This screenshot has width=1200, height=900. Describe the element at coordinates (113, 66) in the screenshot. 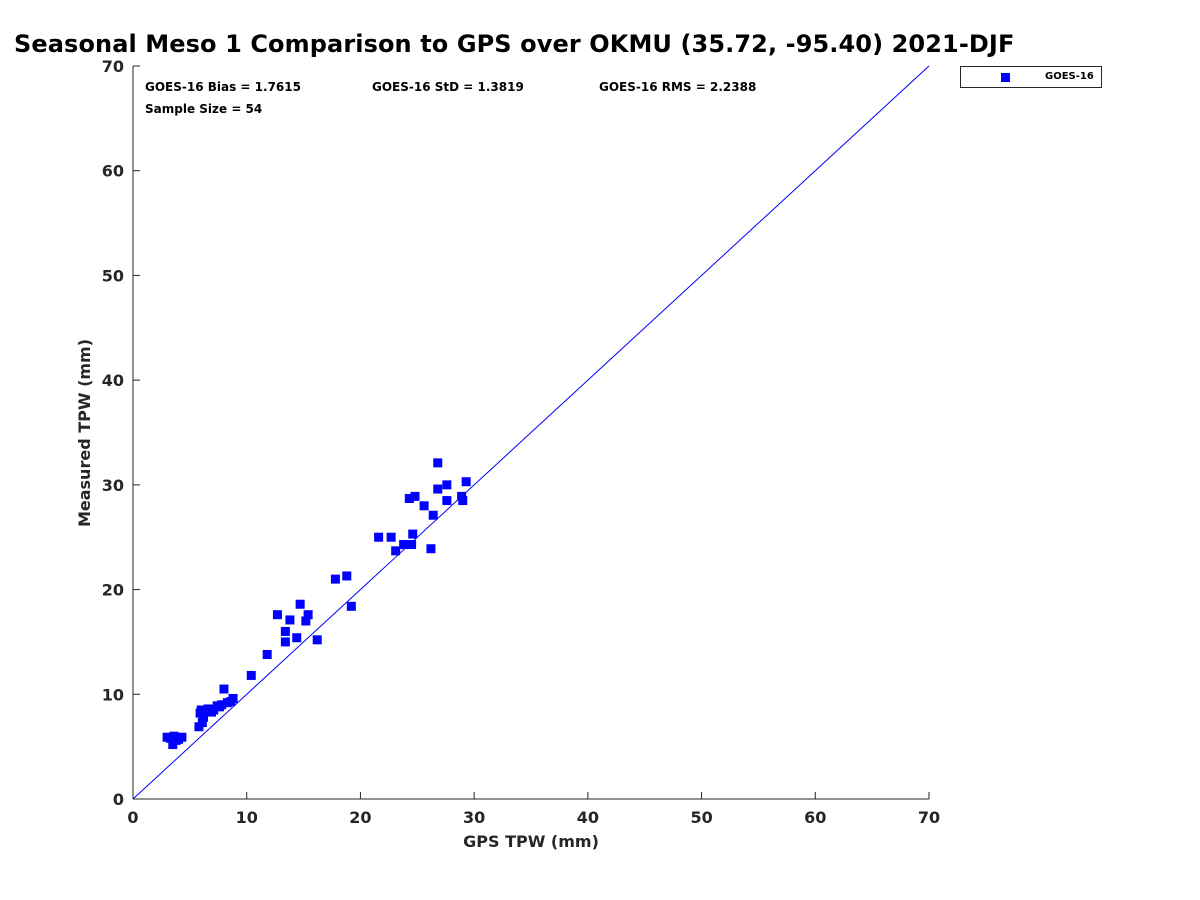

I see `y-tick-label: 70` at that location.